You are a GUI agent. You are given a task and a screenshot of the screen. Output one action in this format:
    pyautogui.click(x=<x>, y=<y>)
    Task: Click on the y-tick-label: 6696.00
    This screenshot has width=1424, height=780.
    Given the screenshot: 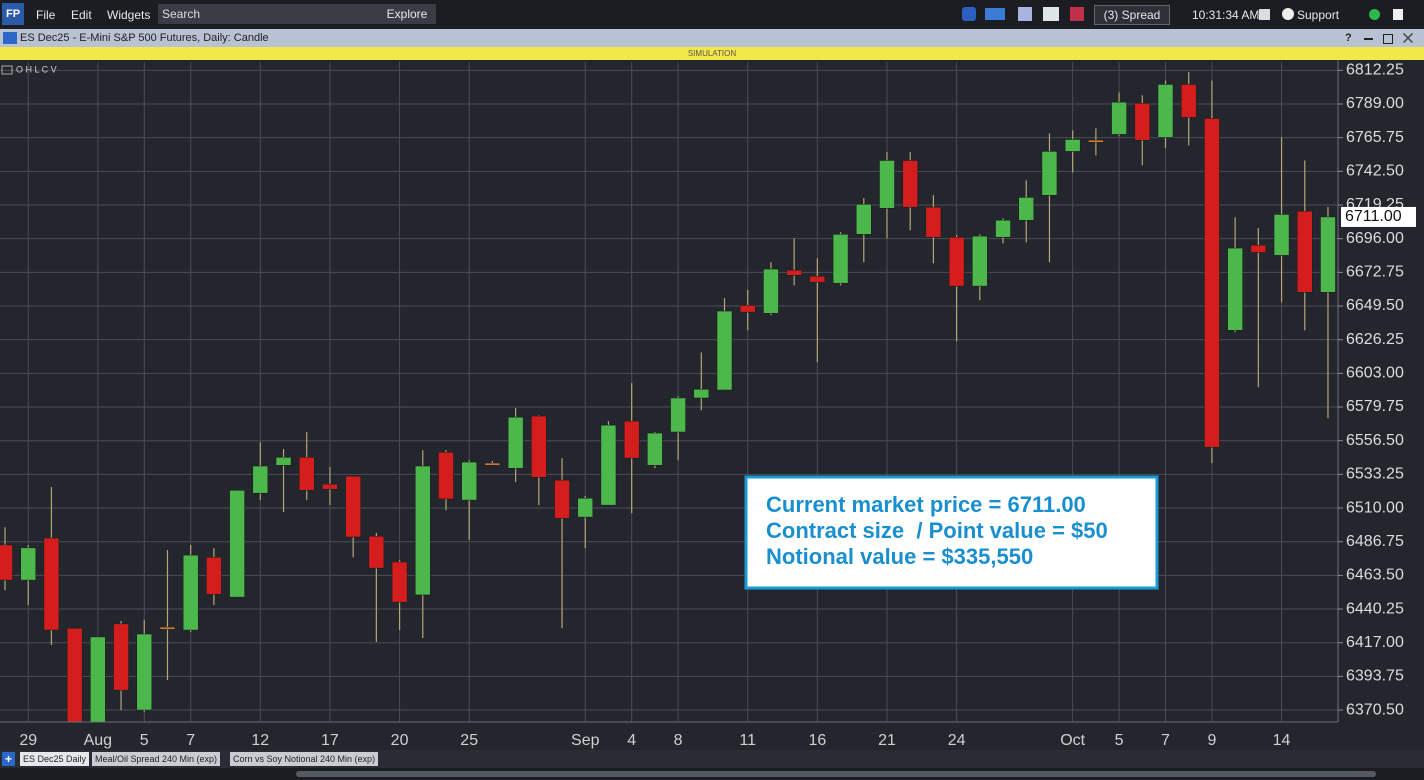 What is the action you would take?
    pyautogui.click(x=1375, y=238)
    